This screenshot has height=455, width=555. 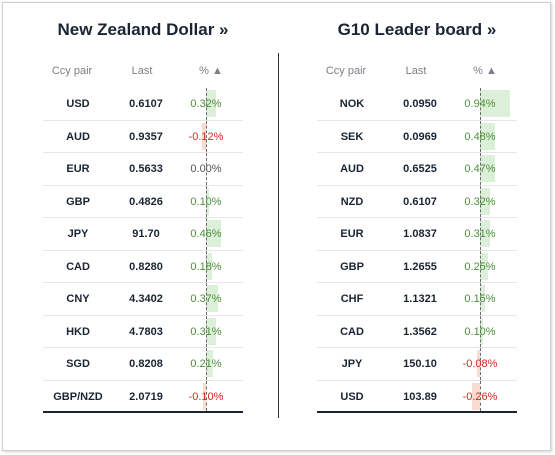 I want to click on pct-change-cell: 0.21%, so click(x=206, y=364).